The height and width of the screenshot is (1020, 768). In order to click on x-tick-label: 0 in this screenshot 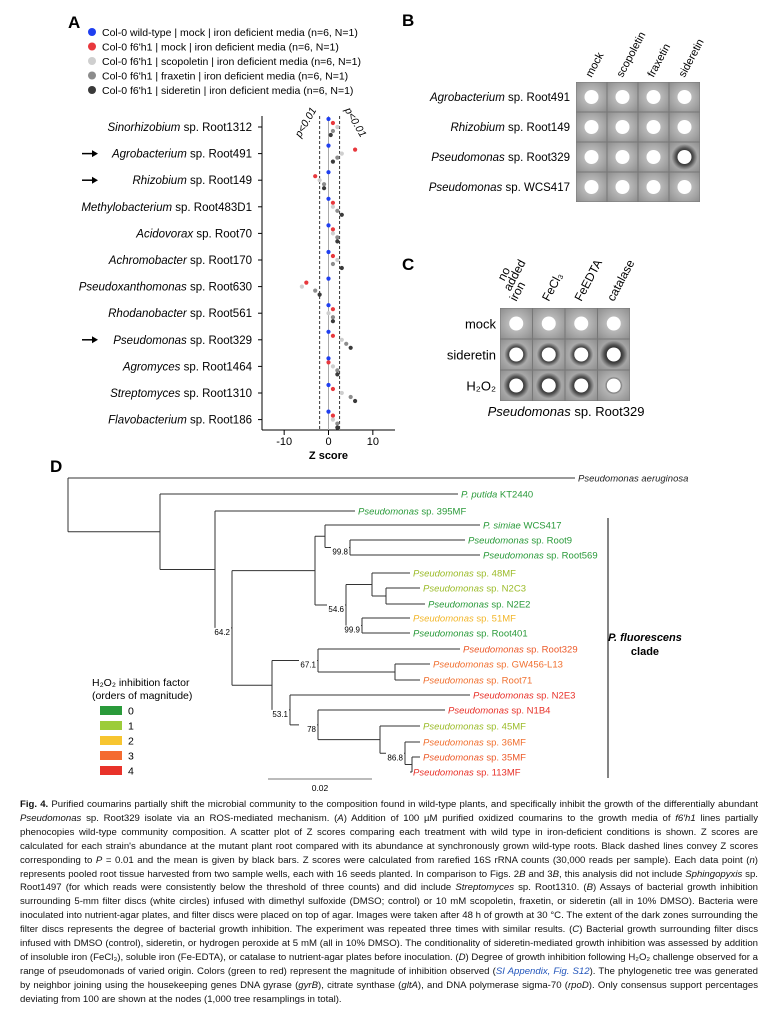, I will do `click(328, 442)`.